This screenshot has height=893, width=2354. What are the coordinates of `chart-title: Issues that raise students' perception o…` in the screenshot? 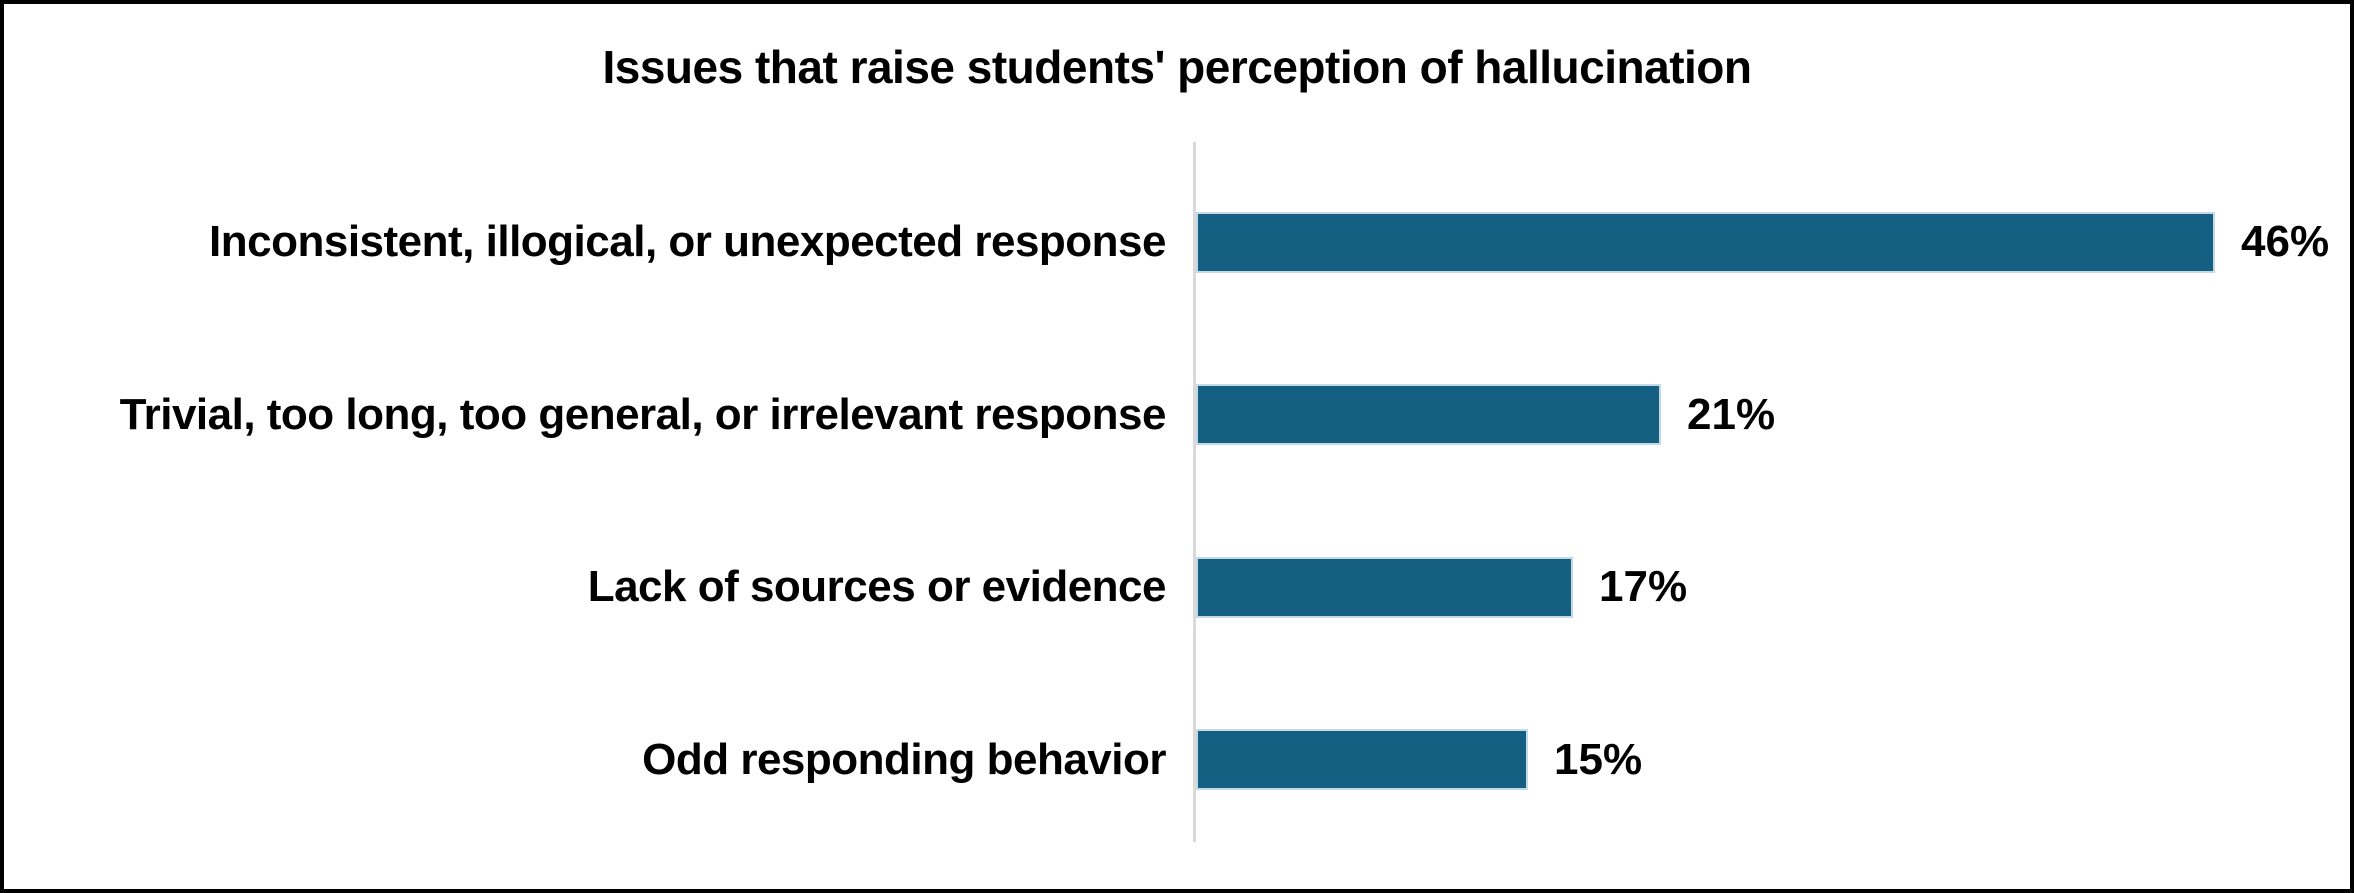 It's located at (1177, 67).